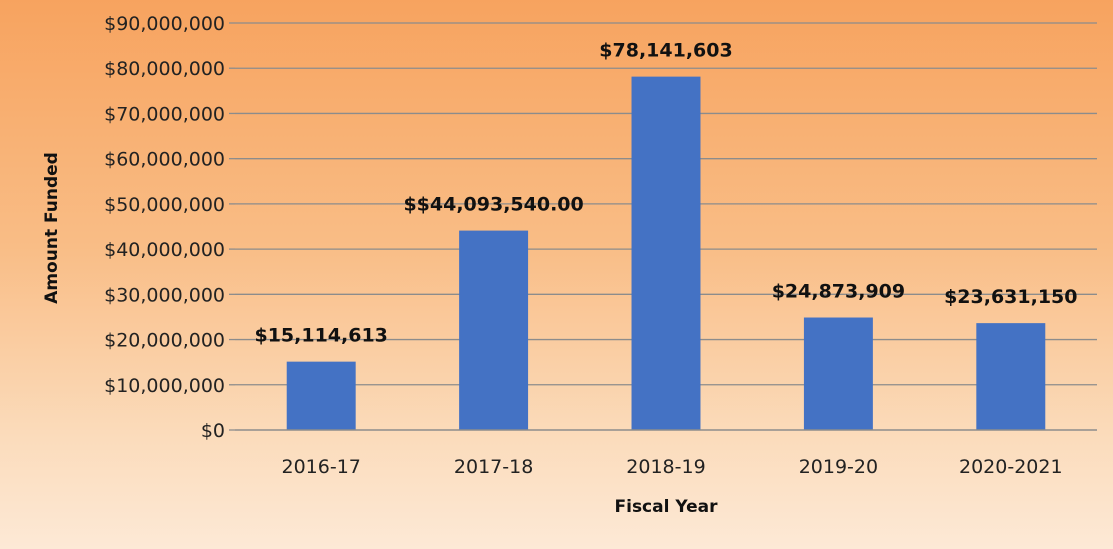 The height and width of the screenshot is (549, 1113). I want to click on data-label: $15,114,613, so click(320, 336).